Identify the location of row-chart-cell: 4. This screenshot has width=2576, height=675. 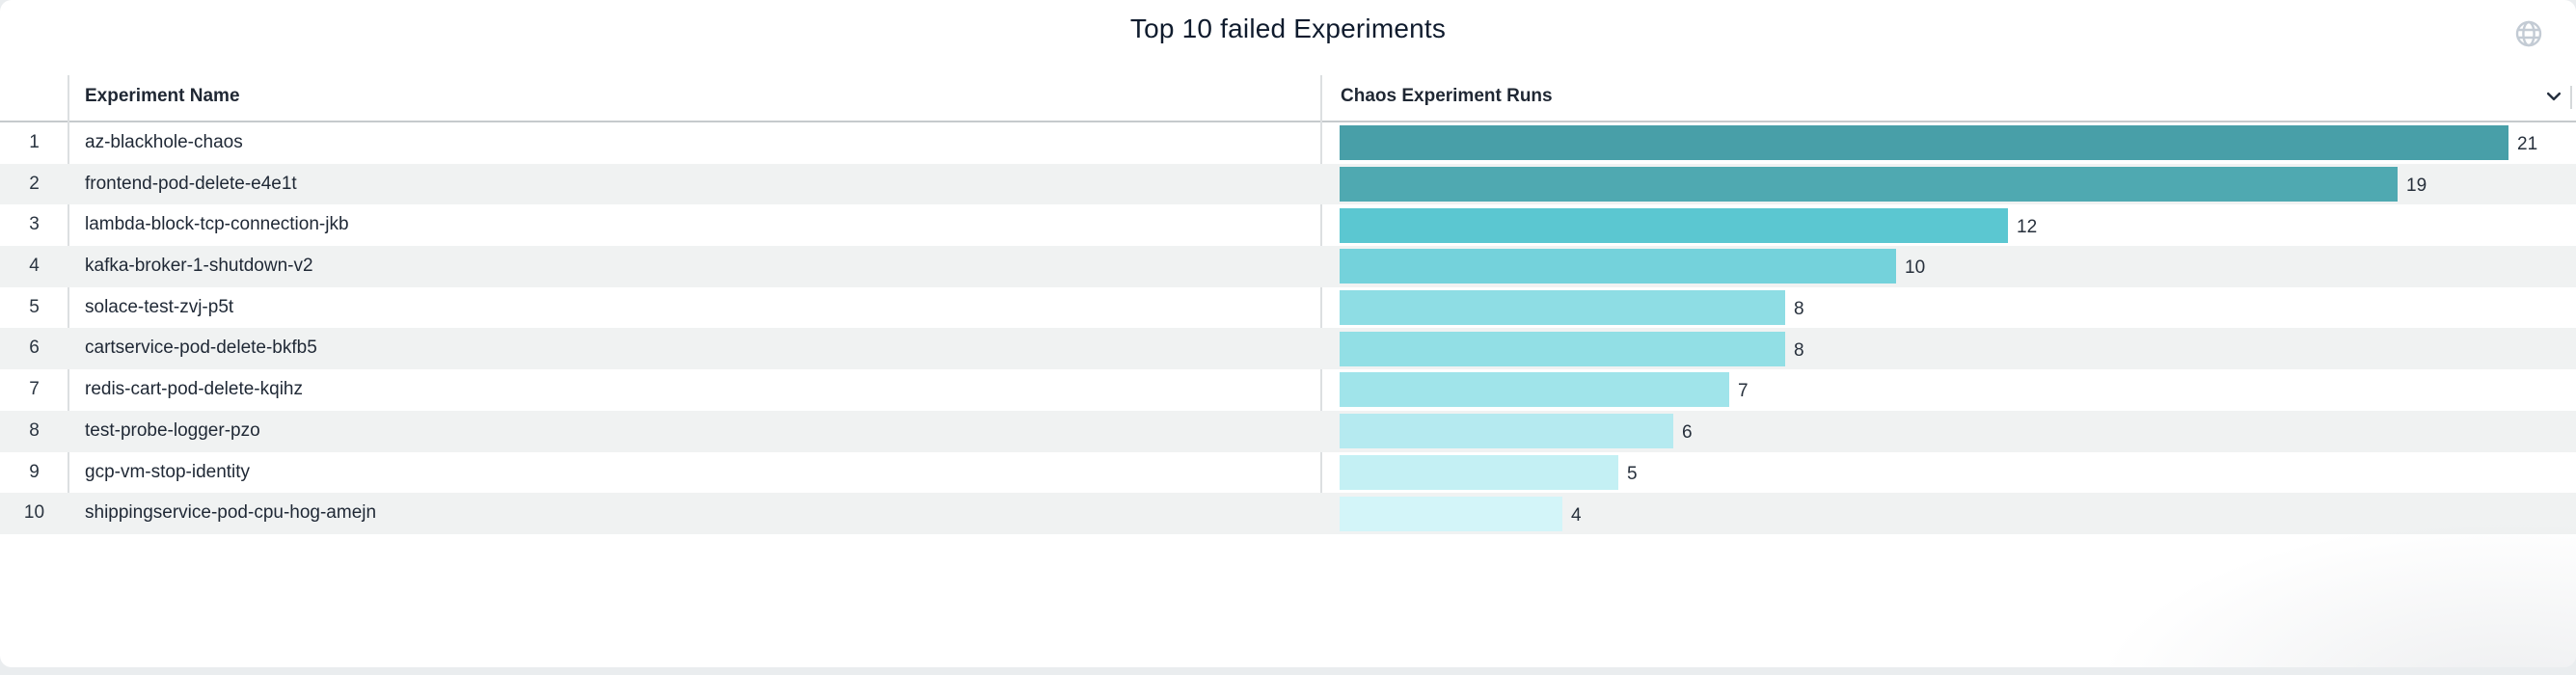
(1948, 513).